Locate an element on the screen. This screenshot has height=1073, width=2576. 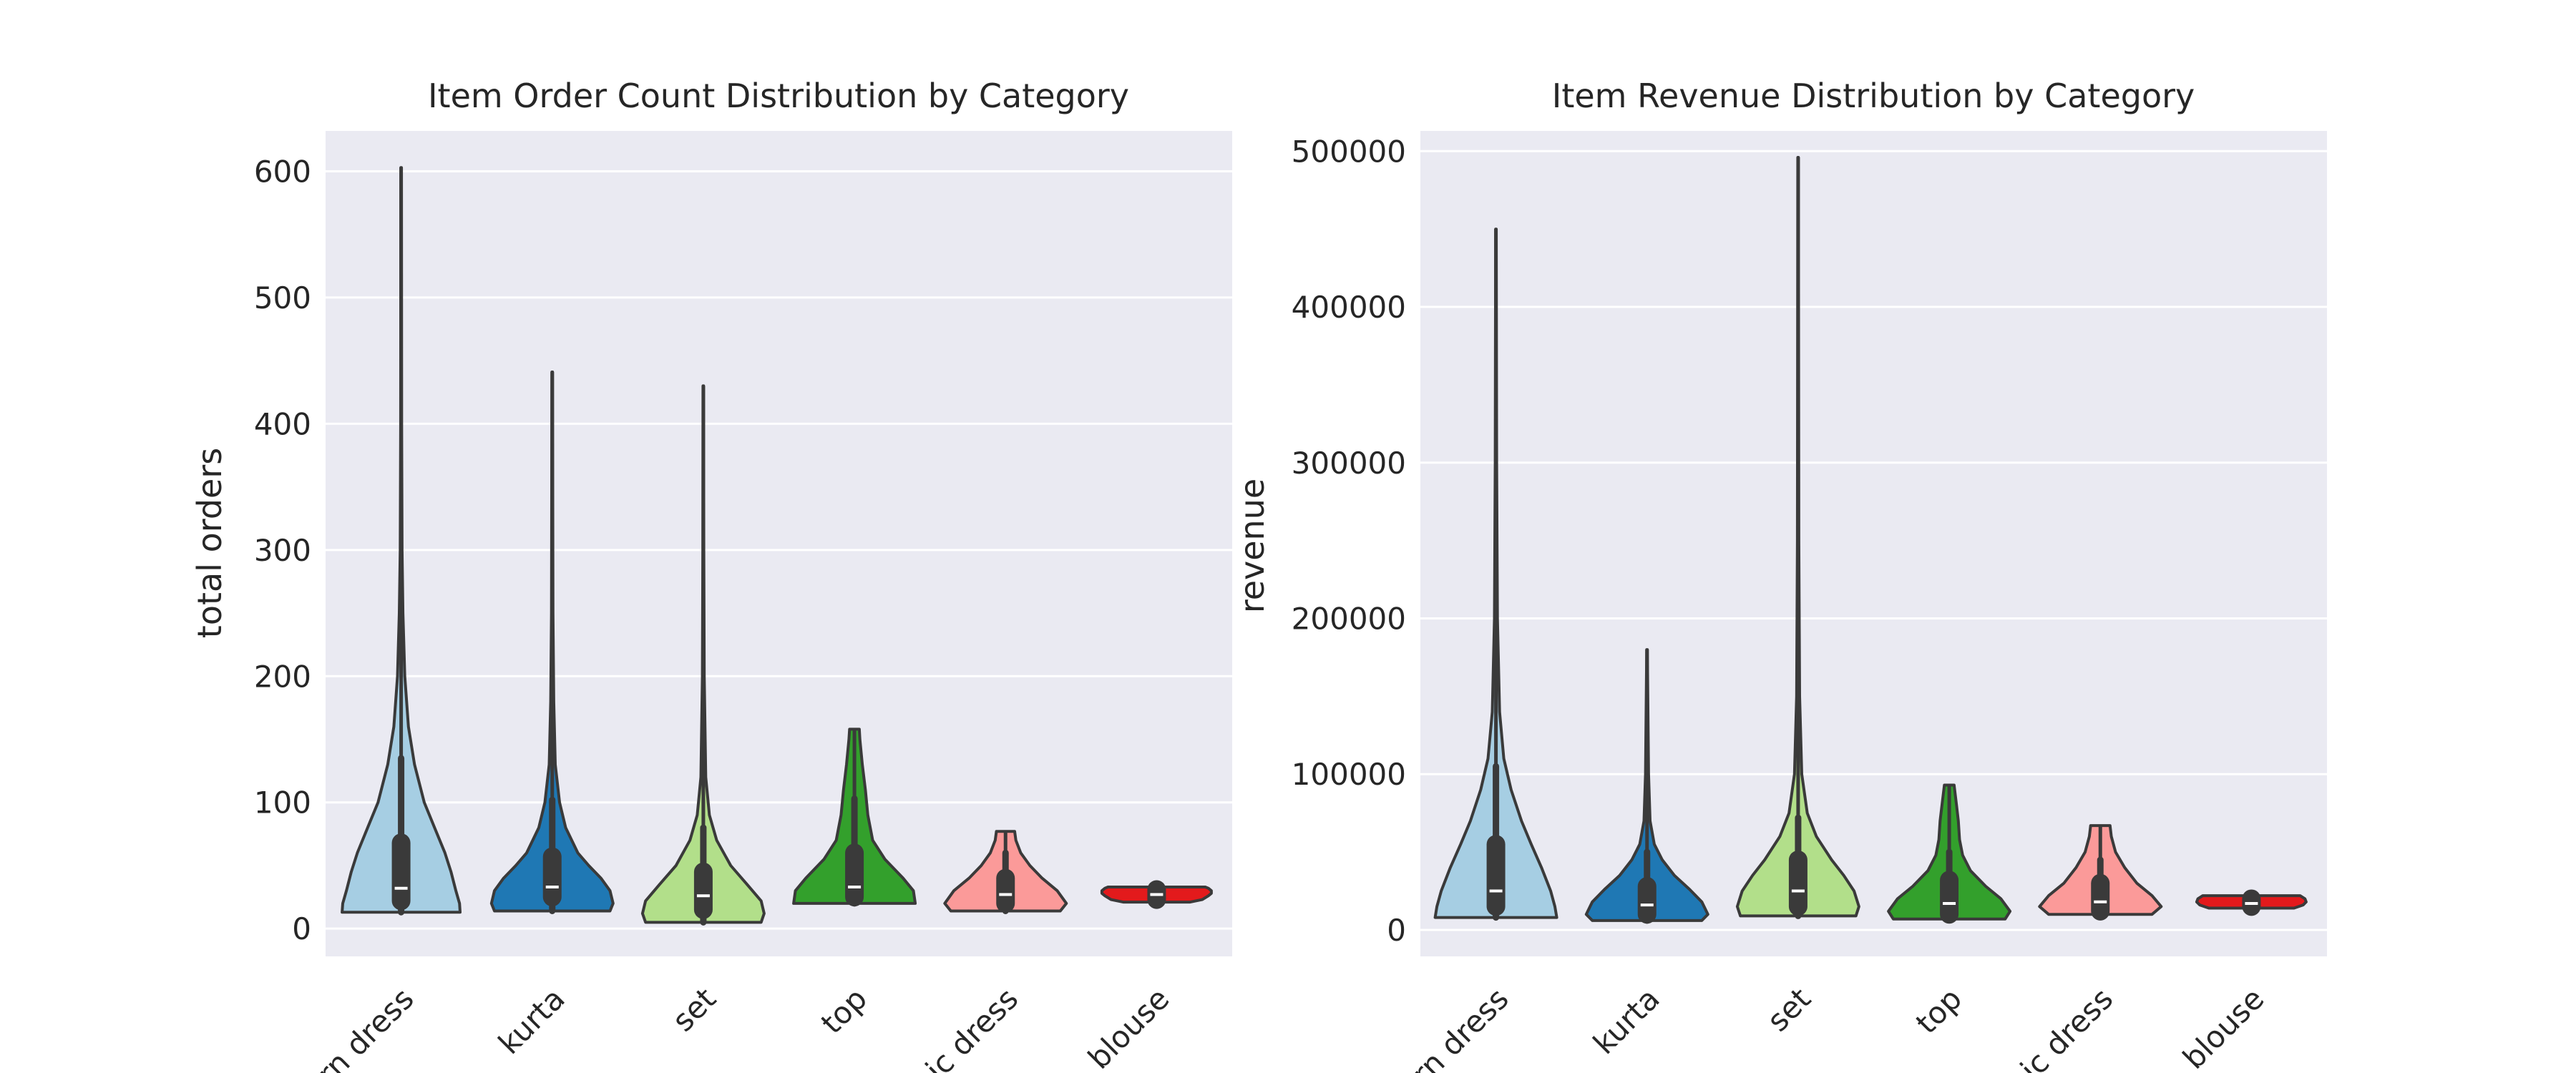
revenue-x-tick-label: top is located at coordinates (1938, 1010).